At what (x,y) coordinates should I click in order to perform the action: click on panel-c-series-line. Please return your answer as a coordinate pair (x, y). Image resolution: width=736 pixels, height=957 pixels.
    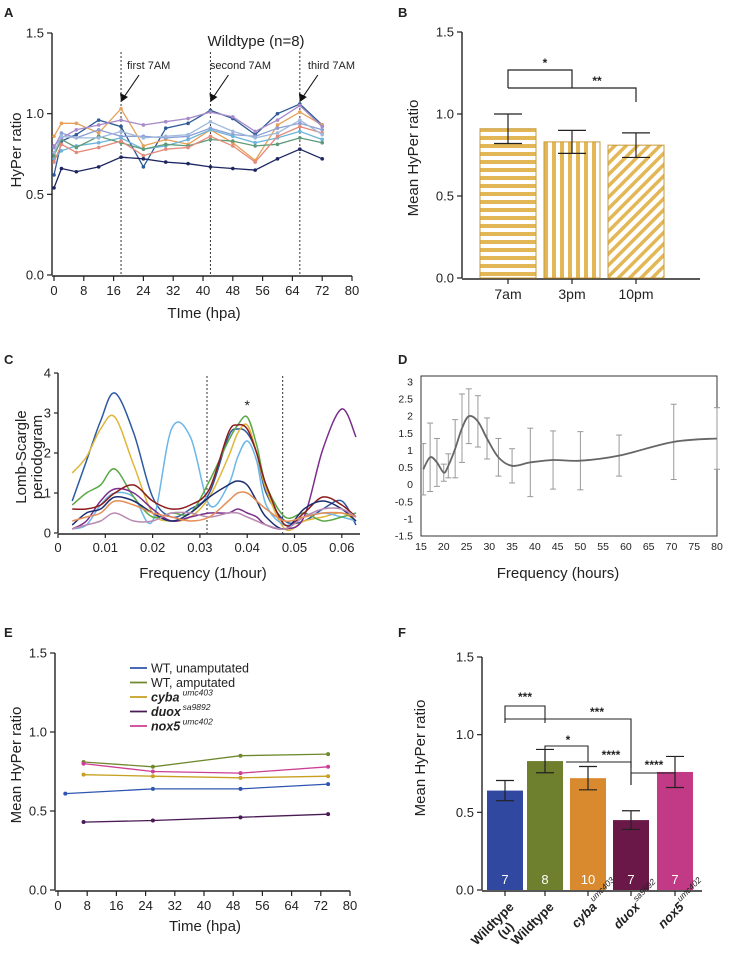
    Looking at the image, I should click on (214, 459).